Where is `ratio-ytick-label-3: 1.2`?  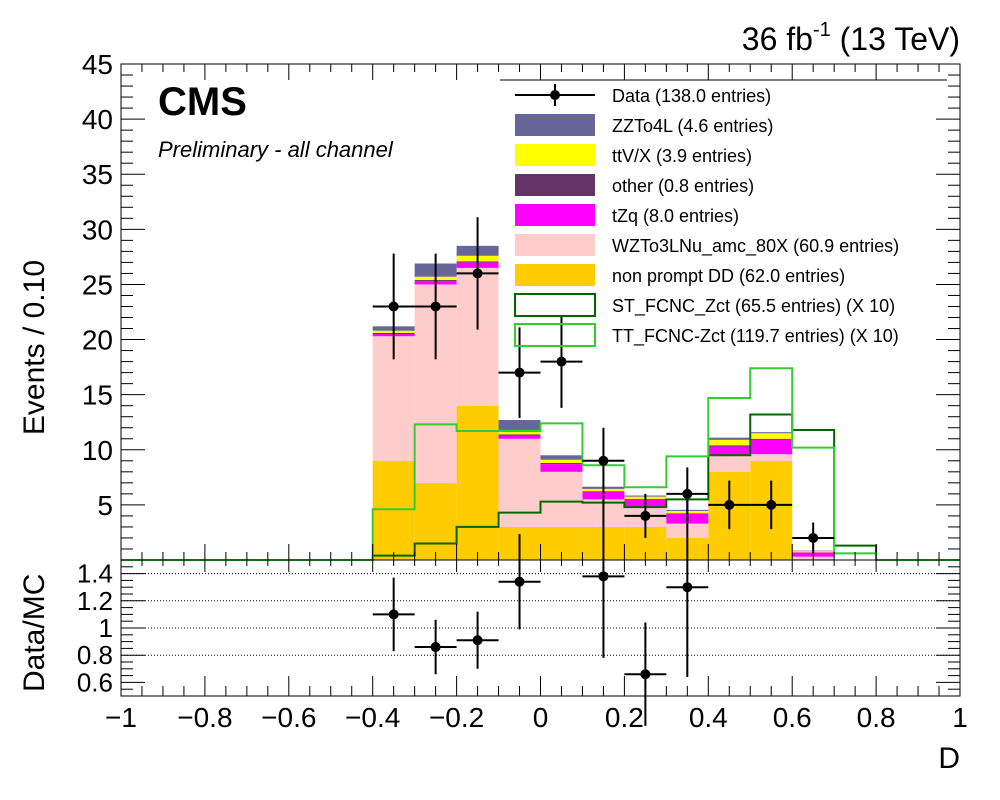 ratio-ytick-label-3: 1.2 is located at coordinates (95, 601).